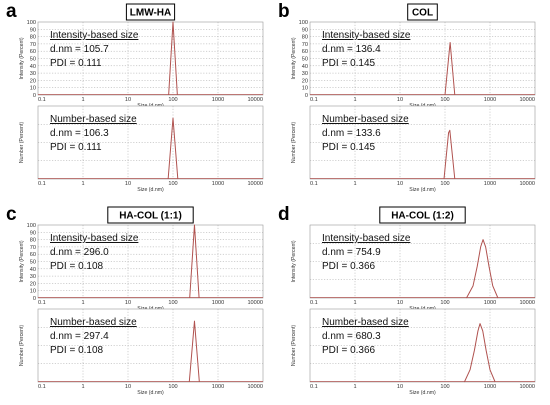 Image resolution: width=550 pixels, height=405 pixels. What do you see at coordinates (284, 214) in the screenshot?
I see `panel-letter: d` at bounding box center [284, 214].